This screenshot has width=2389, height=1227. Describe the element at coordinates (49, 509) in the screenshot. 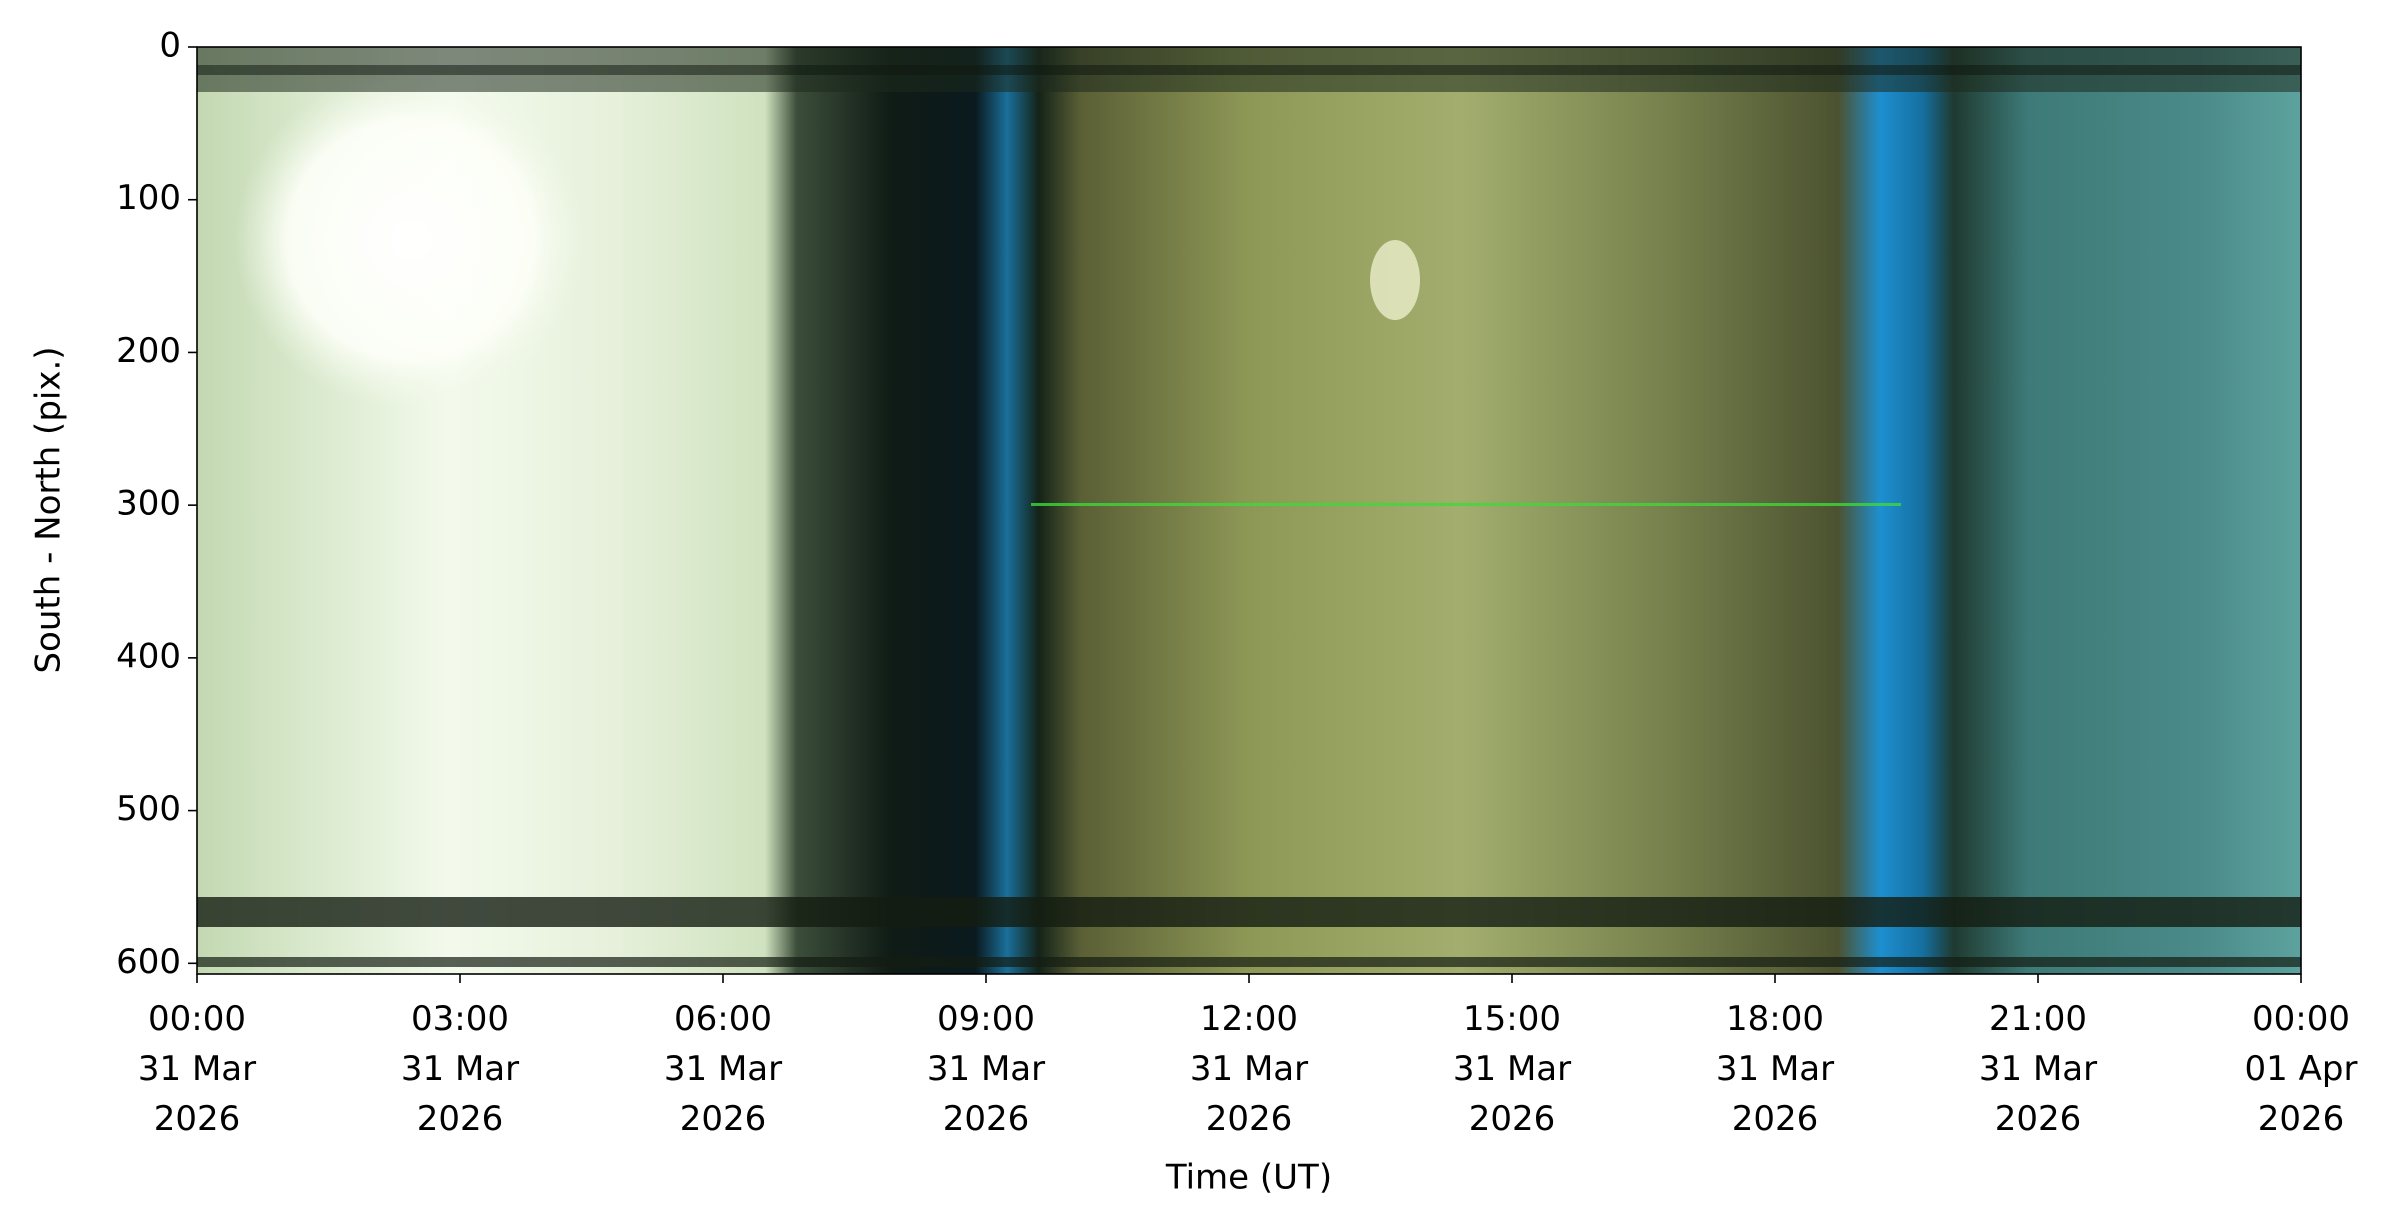

I see `y-axis-label: South - North (pix.)` at that location.